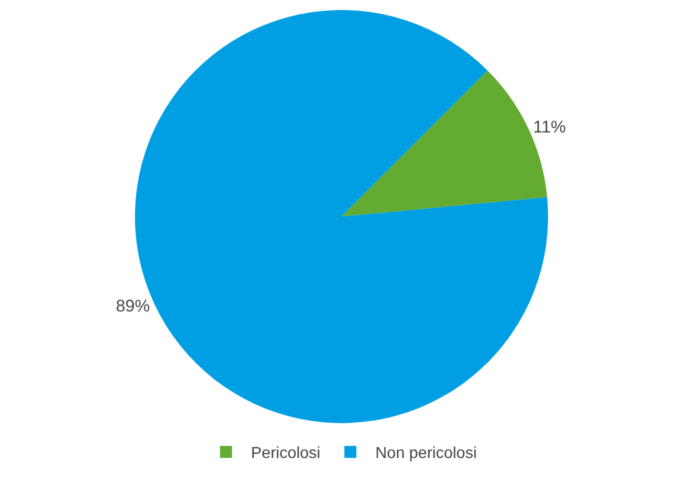 This screenshot has width=683, height=479. What do you see at coordinates (426, 453) in the screenshot?
I see `legend-label: Non pericolosi` at bounding box center [426, 453].